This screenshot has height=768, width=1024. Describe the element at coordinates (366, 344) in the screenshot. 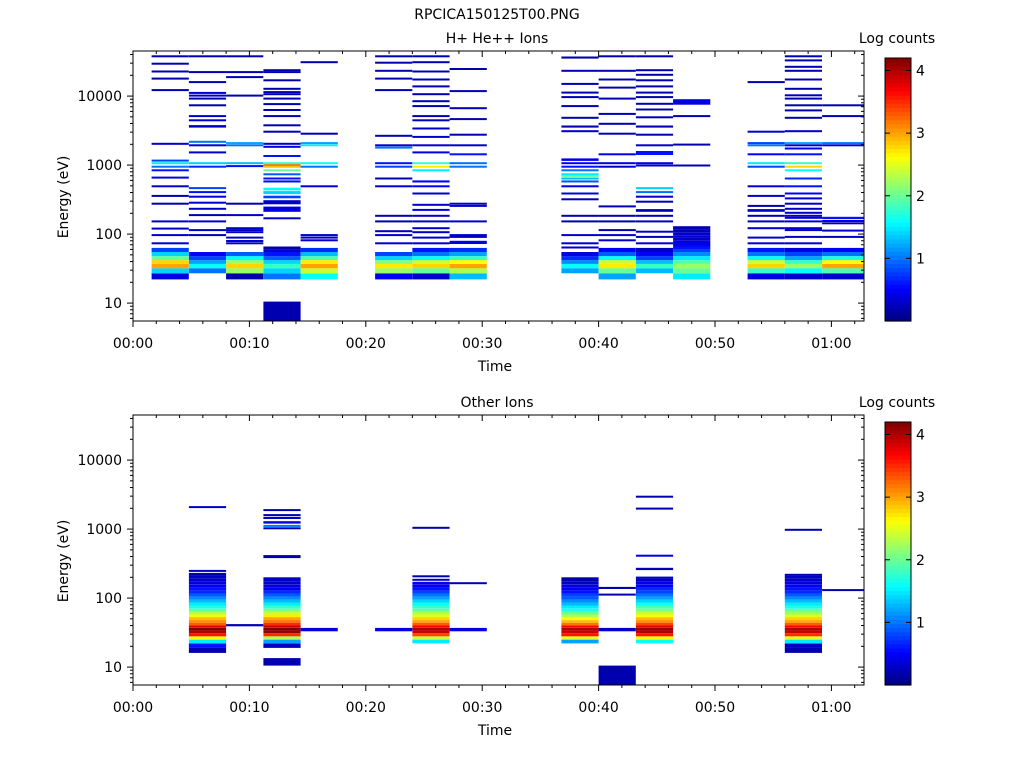

I see `x-tick-label: 00:20` at that location.